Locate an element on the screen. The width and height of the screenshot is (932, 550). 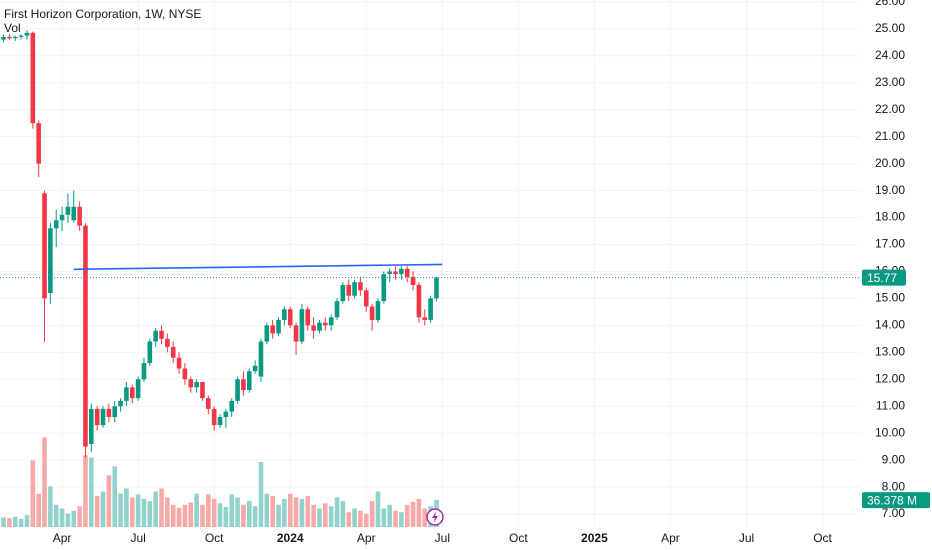
icon-bolt is located at coordinates (435, 517).